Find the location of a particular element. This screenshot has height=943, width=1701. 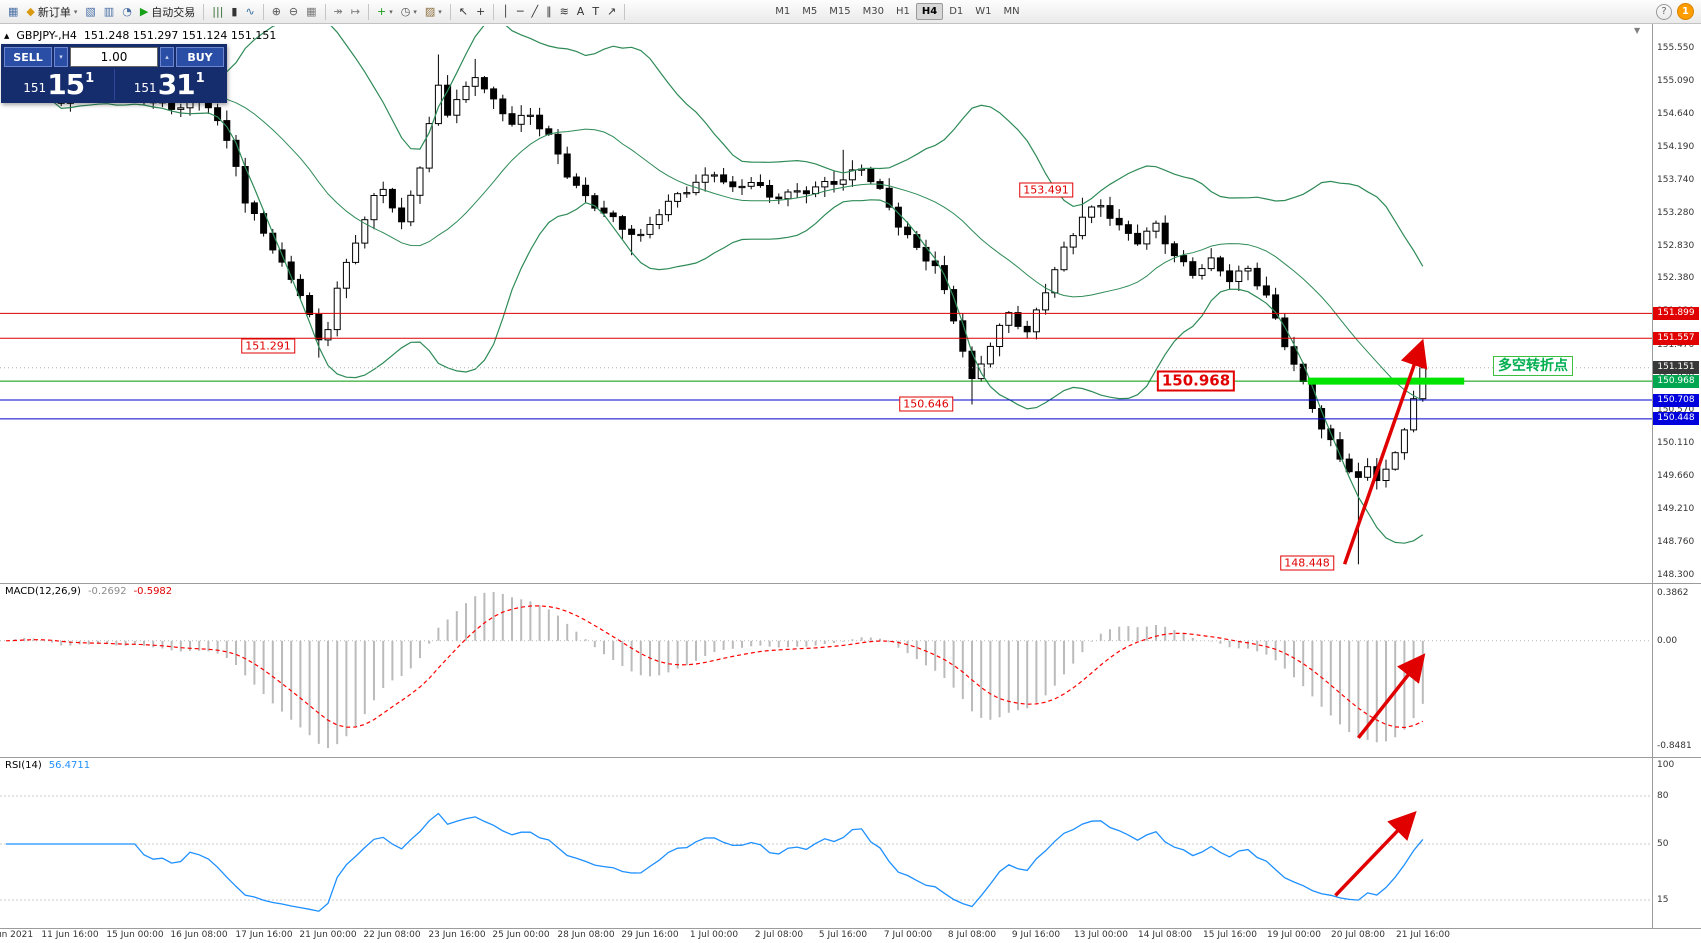

candlestick-chart-button: ▮ is located at coordinates (234, 12).